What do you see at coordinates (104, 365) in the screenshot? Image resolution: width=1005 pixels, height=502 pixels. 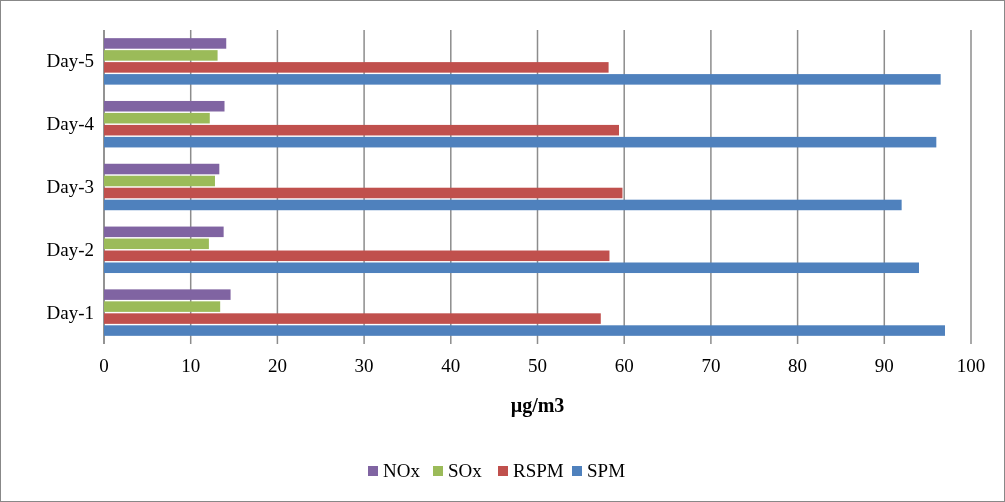 I see `x-tick-label: 0` at bounding box center [104, 365].